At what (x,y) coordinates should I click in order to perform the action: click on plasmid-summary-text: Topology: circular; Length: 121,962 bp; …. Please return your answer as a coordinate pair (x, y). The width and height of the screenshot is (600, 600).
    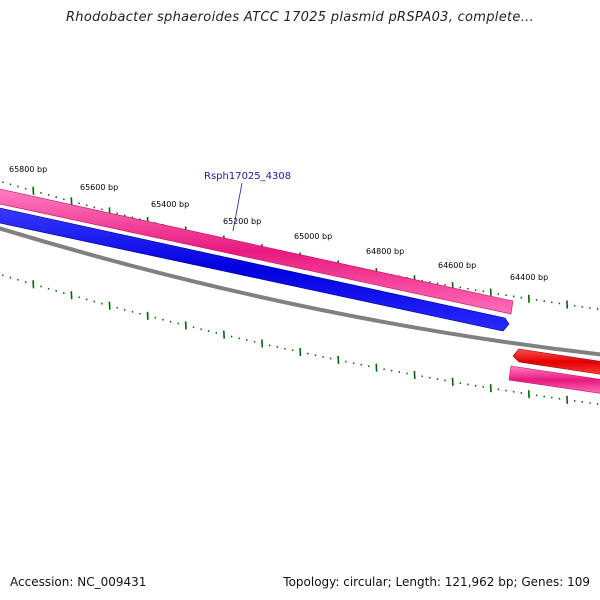
    Looking at the image, I should click on (436, 582).